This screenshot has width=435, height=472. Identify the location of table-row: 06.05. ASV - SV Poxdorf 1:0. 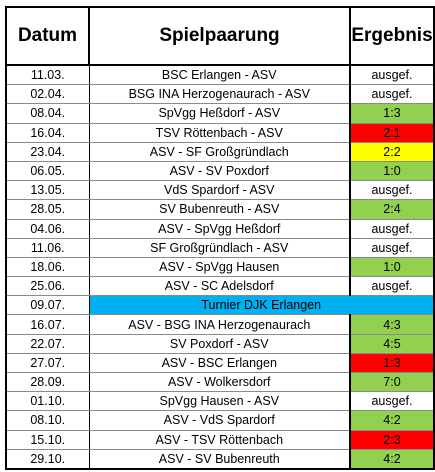
(220, 171).